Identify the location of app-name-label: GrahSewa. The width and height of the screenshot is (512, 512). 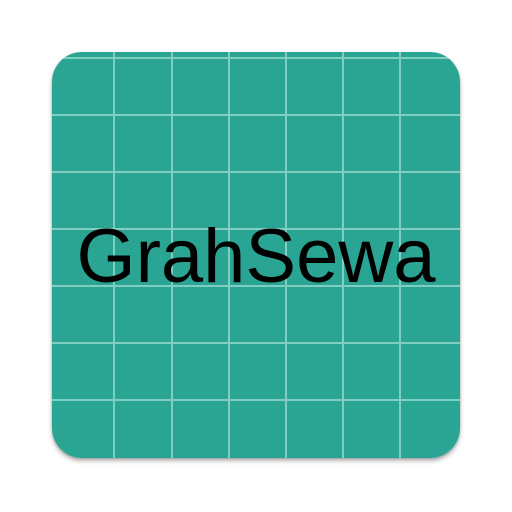
(256, 256).